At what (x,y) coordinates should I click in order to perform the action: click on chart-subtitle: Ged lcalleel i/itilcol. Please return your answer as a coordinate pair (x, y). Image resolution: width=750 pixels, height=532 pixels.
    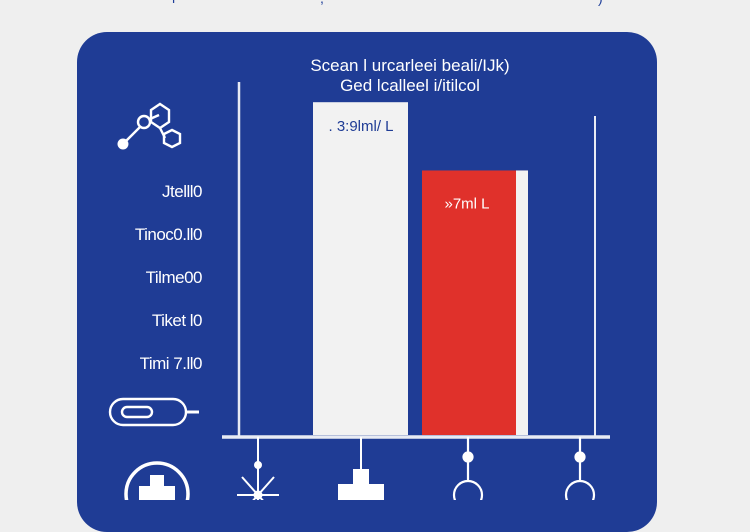
    Looking at the image, I should click on (410, 85).